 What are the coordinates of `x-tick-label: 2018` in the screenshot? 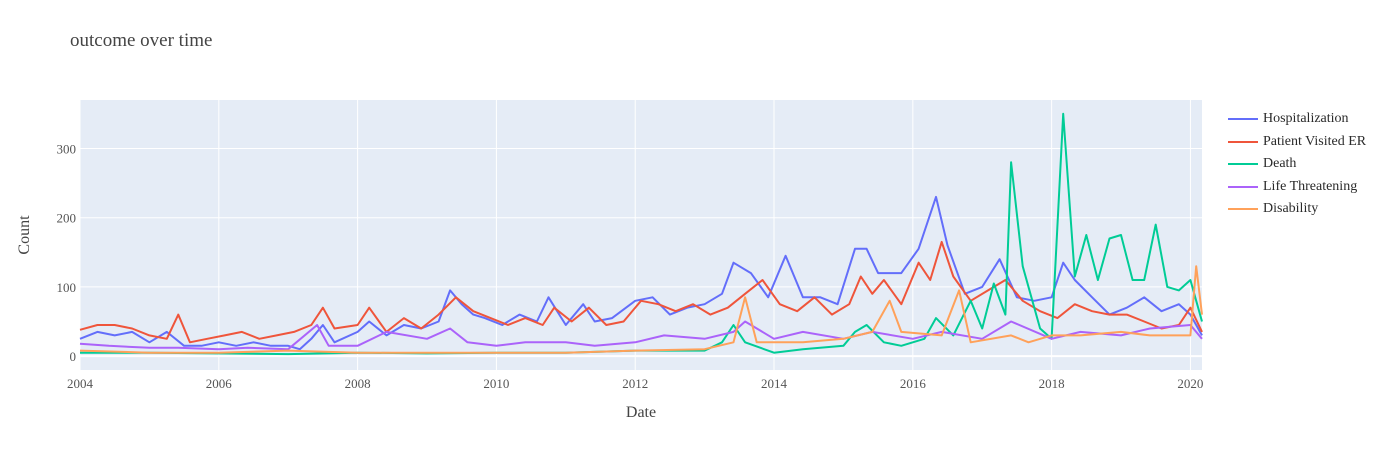 It's located at (1052, 383).